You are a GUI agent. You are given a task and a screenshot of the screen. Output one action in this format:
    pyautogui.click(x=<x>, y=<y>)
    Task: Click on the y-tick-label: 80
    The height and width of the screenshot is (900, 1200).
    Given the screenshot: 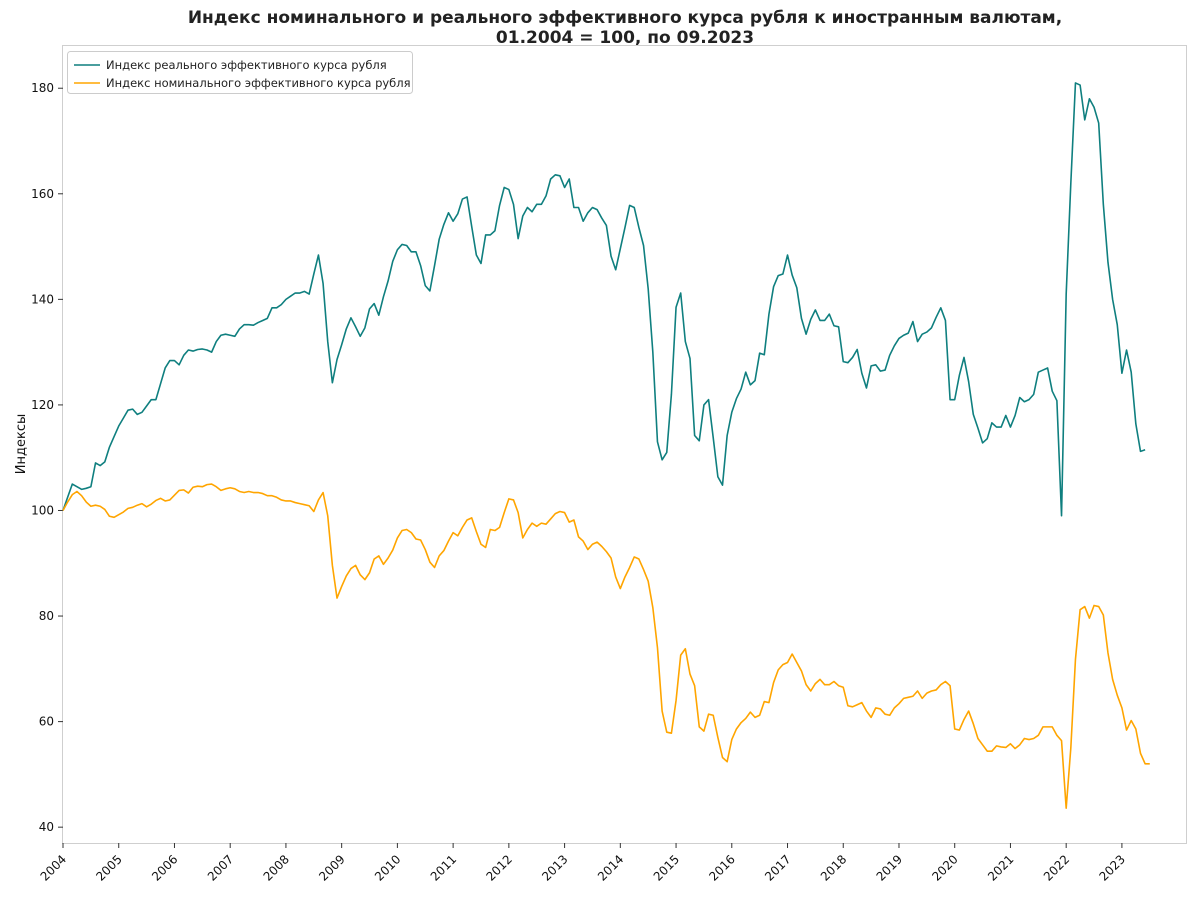 What is the action you would take?
    pyautogui.click(x=46, y=616)
    